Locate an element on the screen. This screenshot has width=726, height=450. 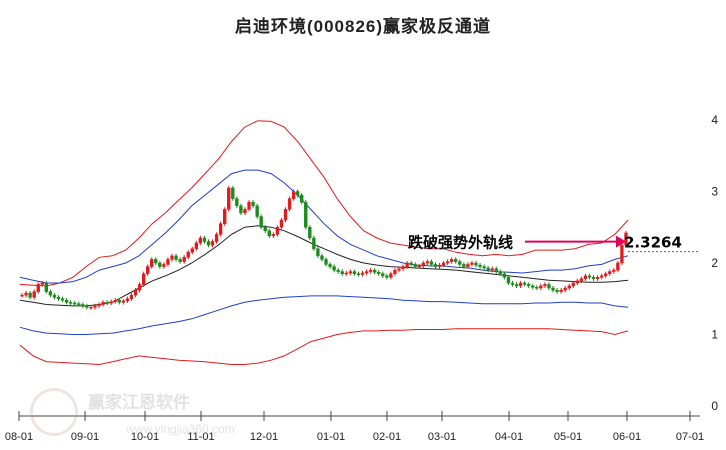
y-ticks: 0 1 2 3 4 is located at coordinates (714, 263).